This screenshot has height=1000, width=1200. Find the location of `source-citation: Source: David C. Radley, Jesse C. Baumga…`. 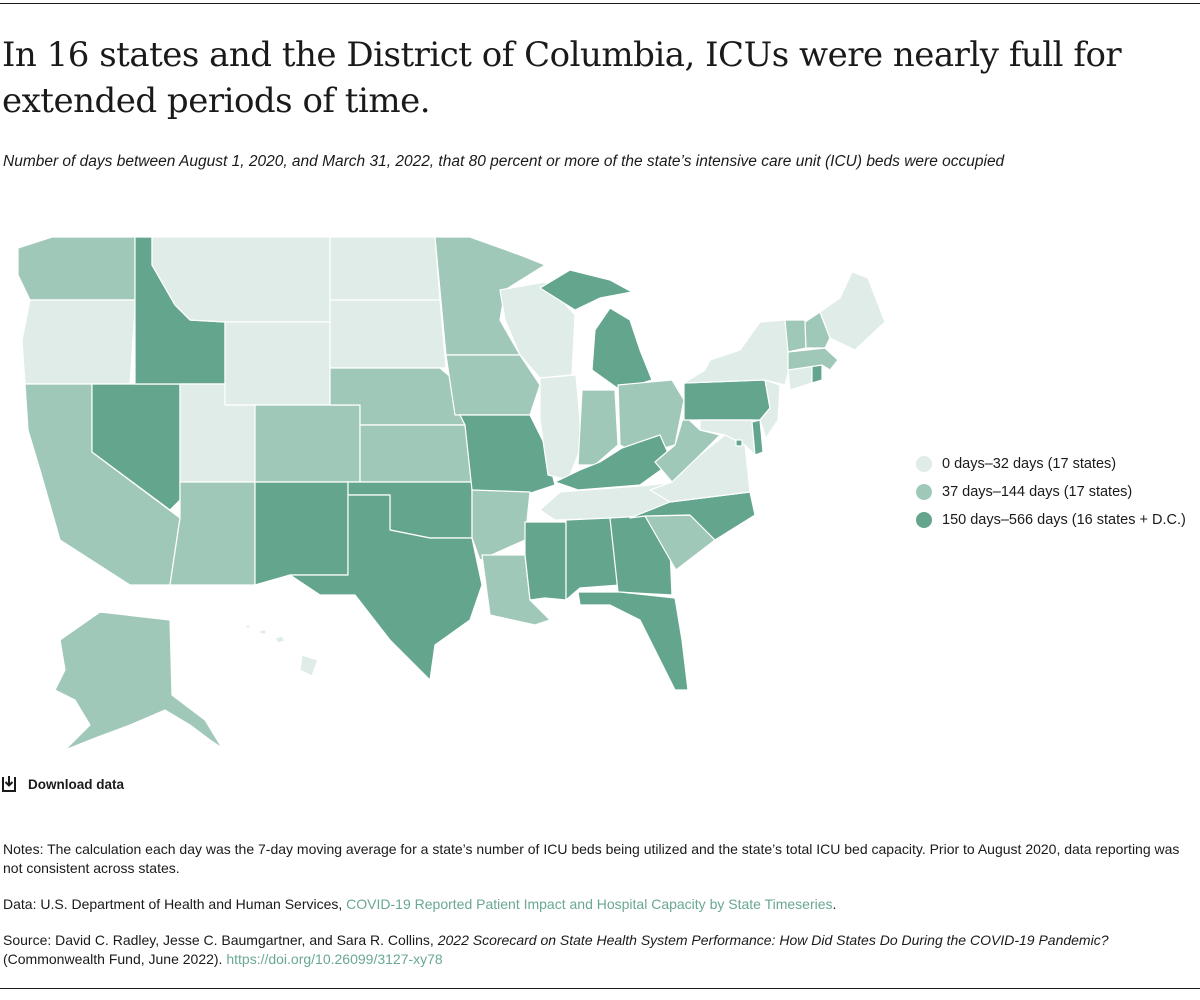

source-citation: Source: David C. Radley, Jesse C. Baumga… is located at coordinates (598, 950).